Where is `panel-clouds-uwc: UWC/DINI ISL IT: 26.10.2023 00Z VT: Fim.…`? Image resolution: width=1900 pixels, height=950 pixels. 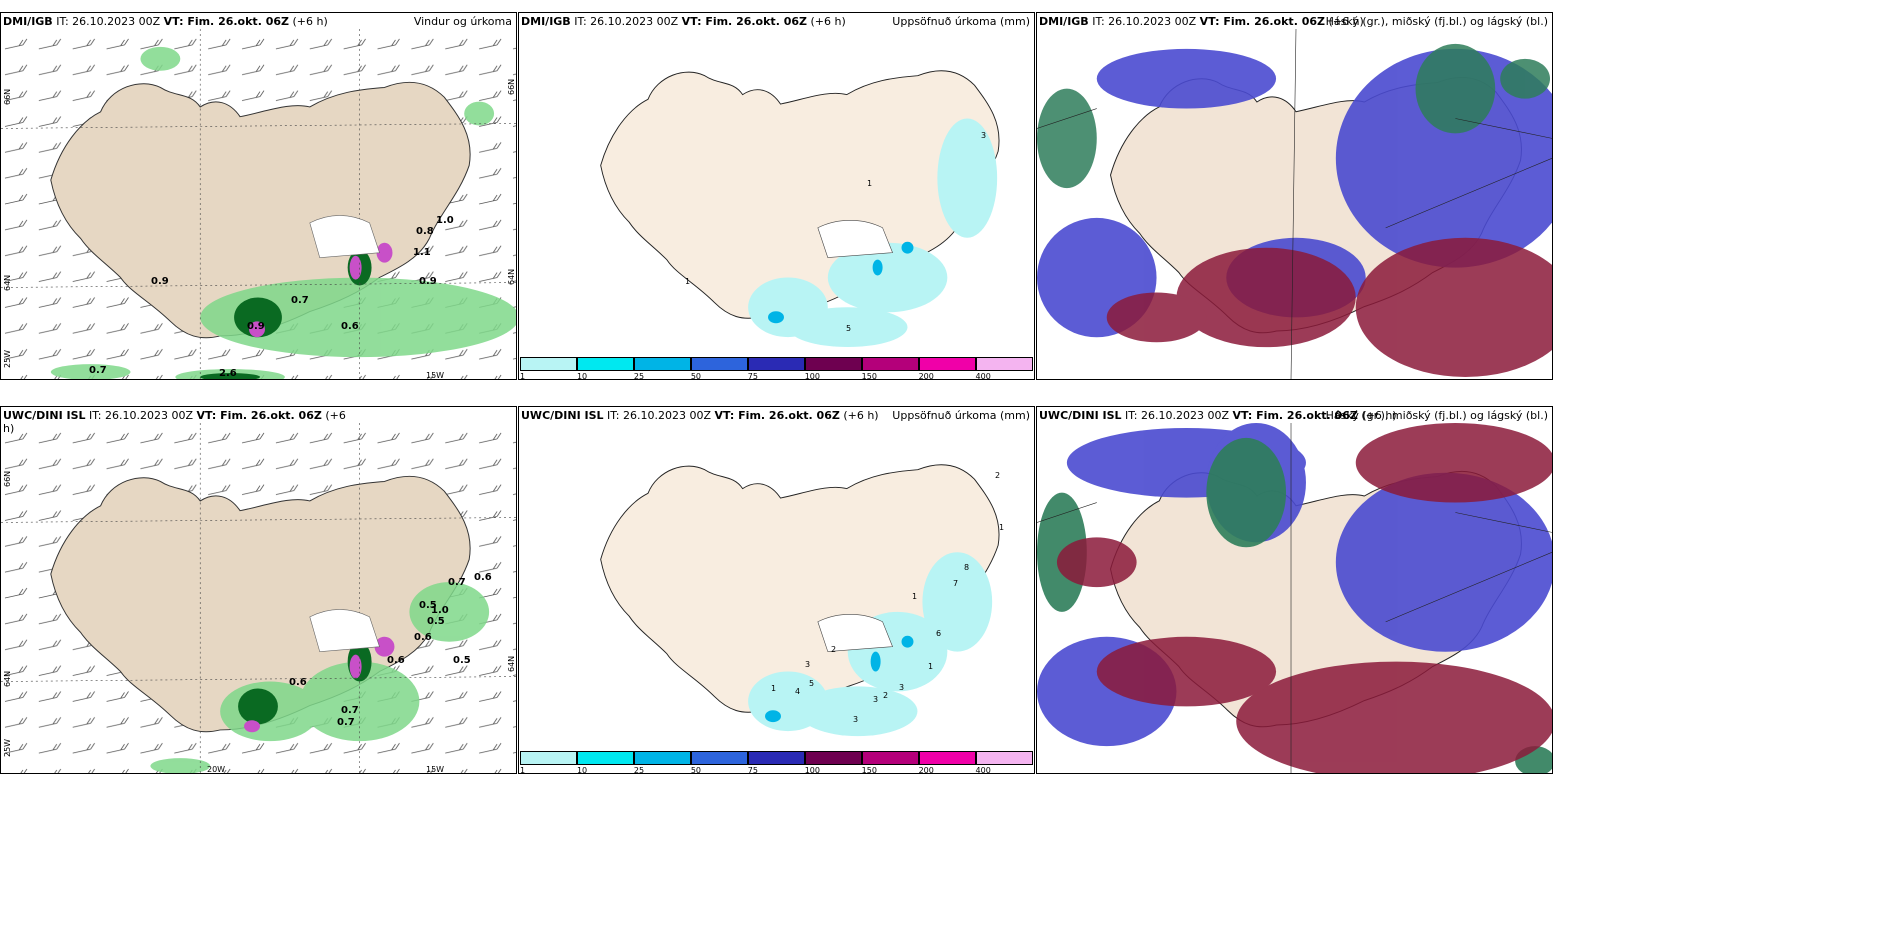 panel-clouds-uwc: UWC/DINI ISL IT: 26.10.2023 00Z VT: Fim.… is located at coordinates (1294, 590).